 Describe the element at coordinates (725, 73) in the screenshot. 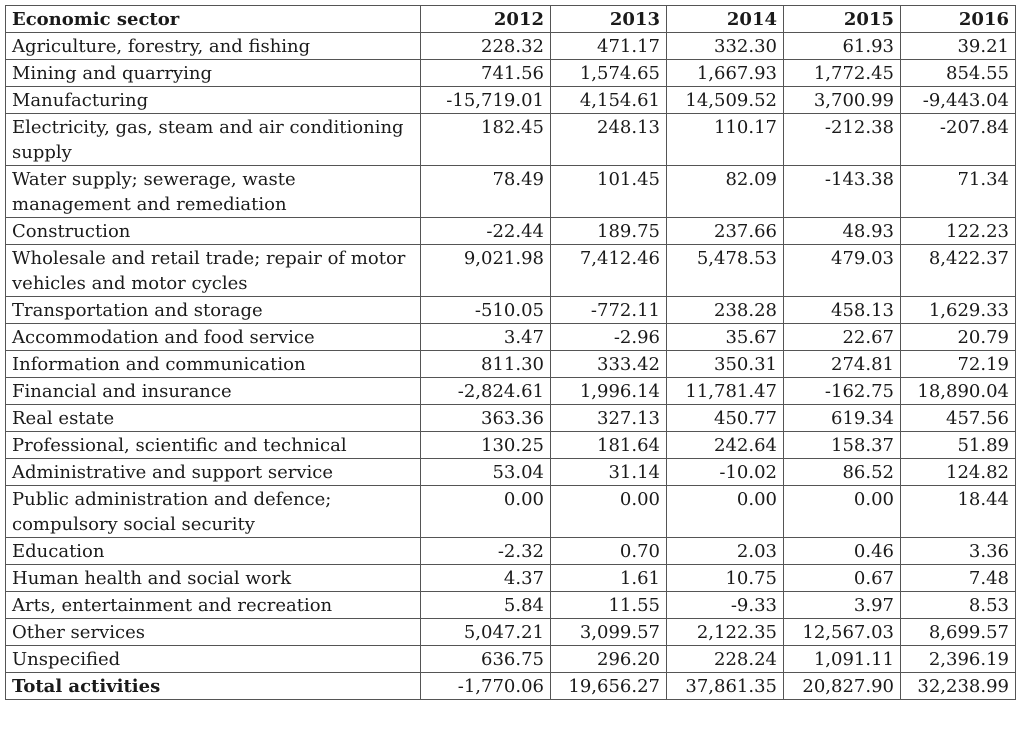

I see `value-cell: 1,667.93` at that location.